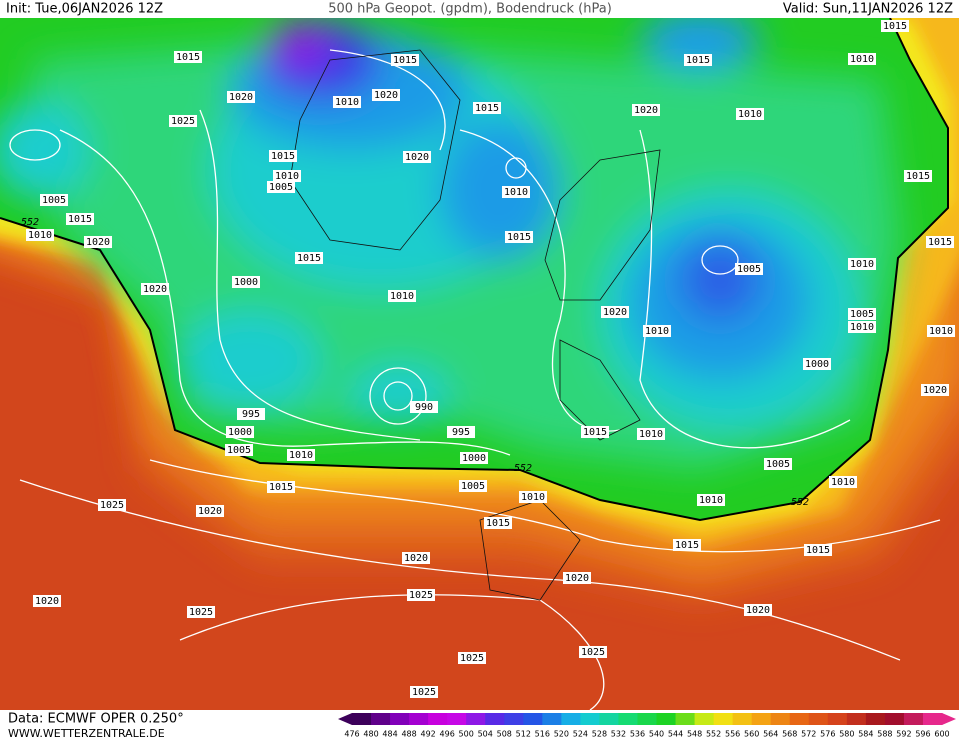 The height and width of the screenshot is (741, 959). What do you see at coordinates (427, 734) in the screenshot?
I see `colorbar-label: 492` at bounding box center [427, 734].